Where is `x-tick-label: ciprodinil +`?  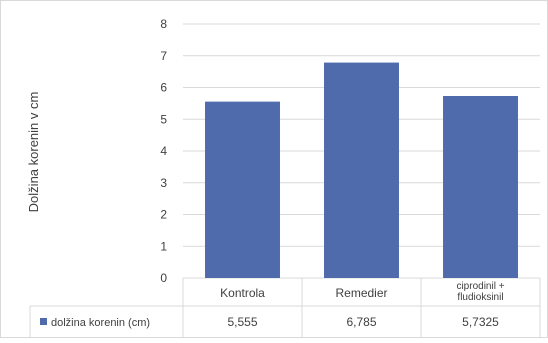
x-tick-label: ciprodinil + is located at coordinates (480, 286).